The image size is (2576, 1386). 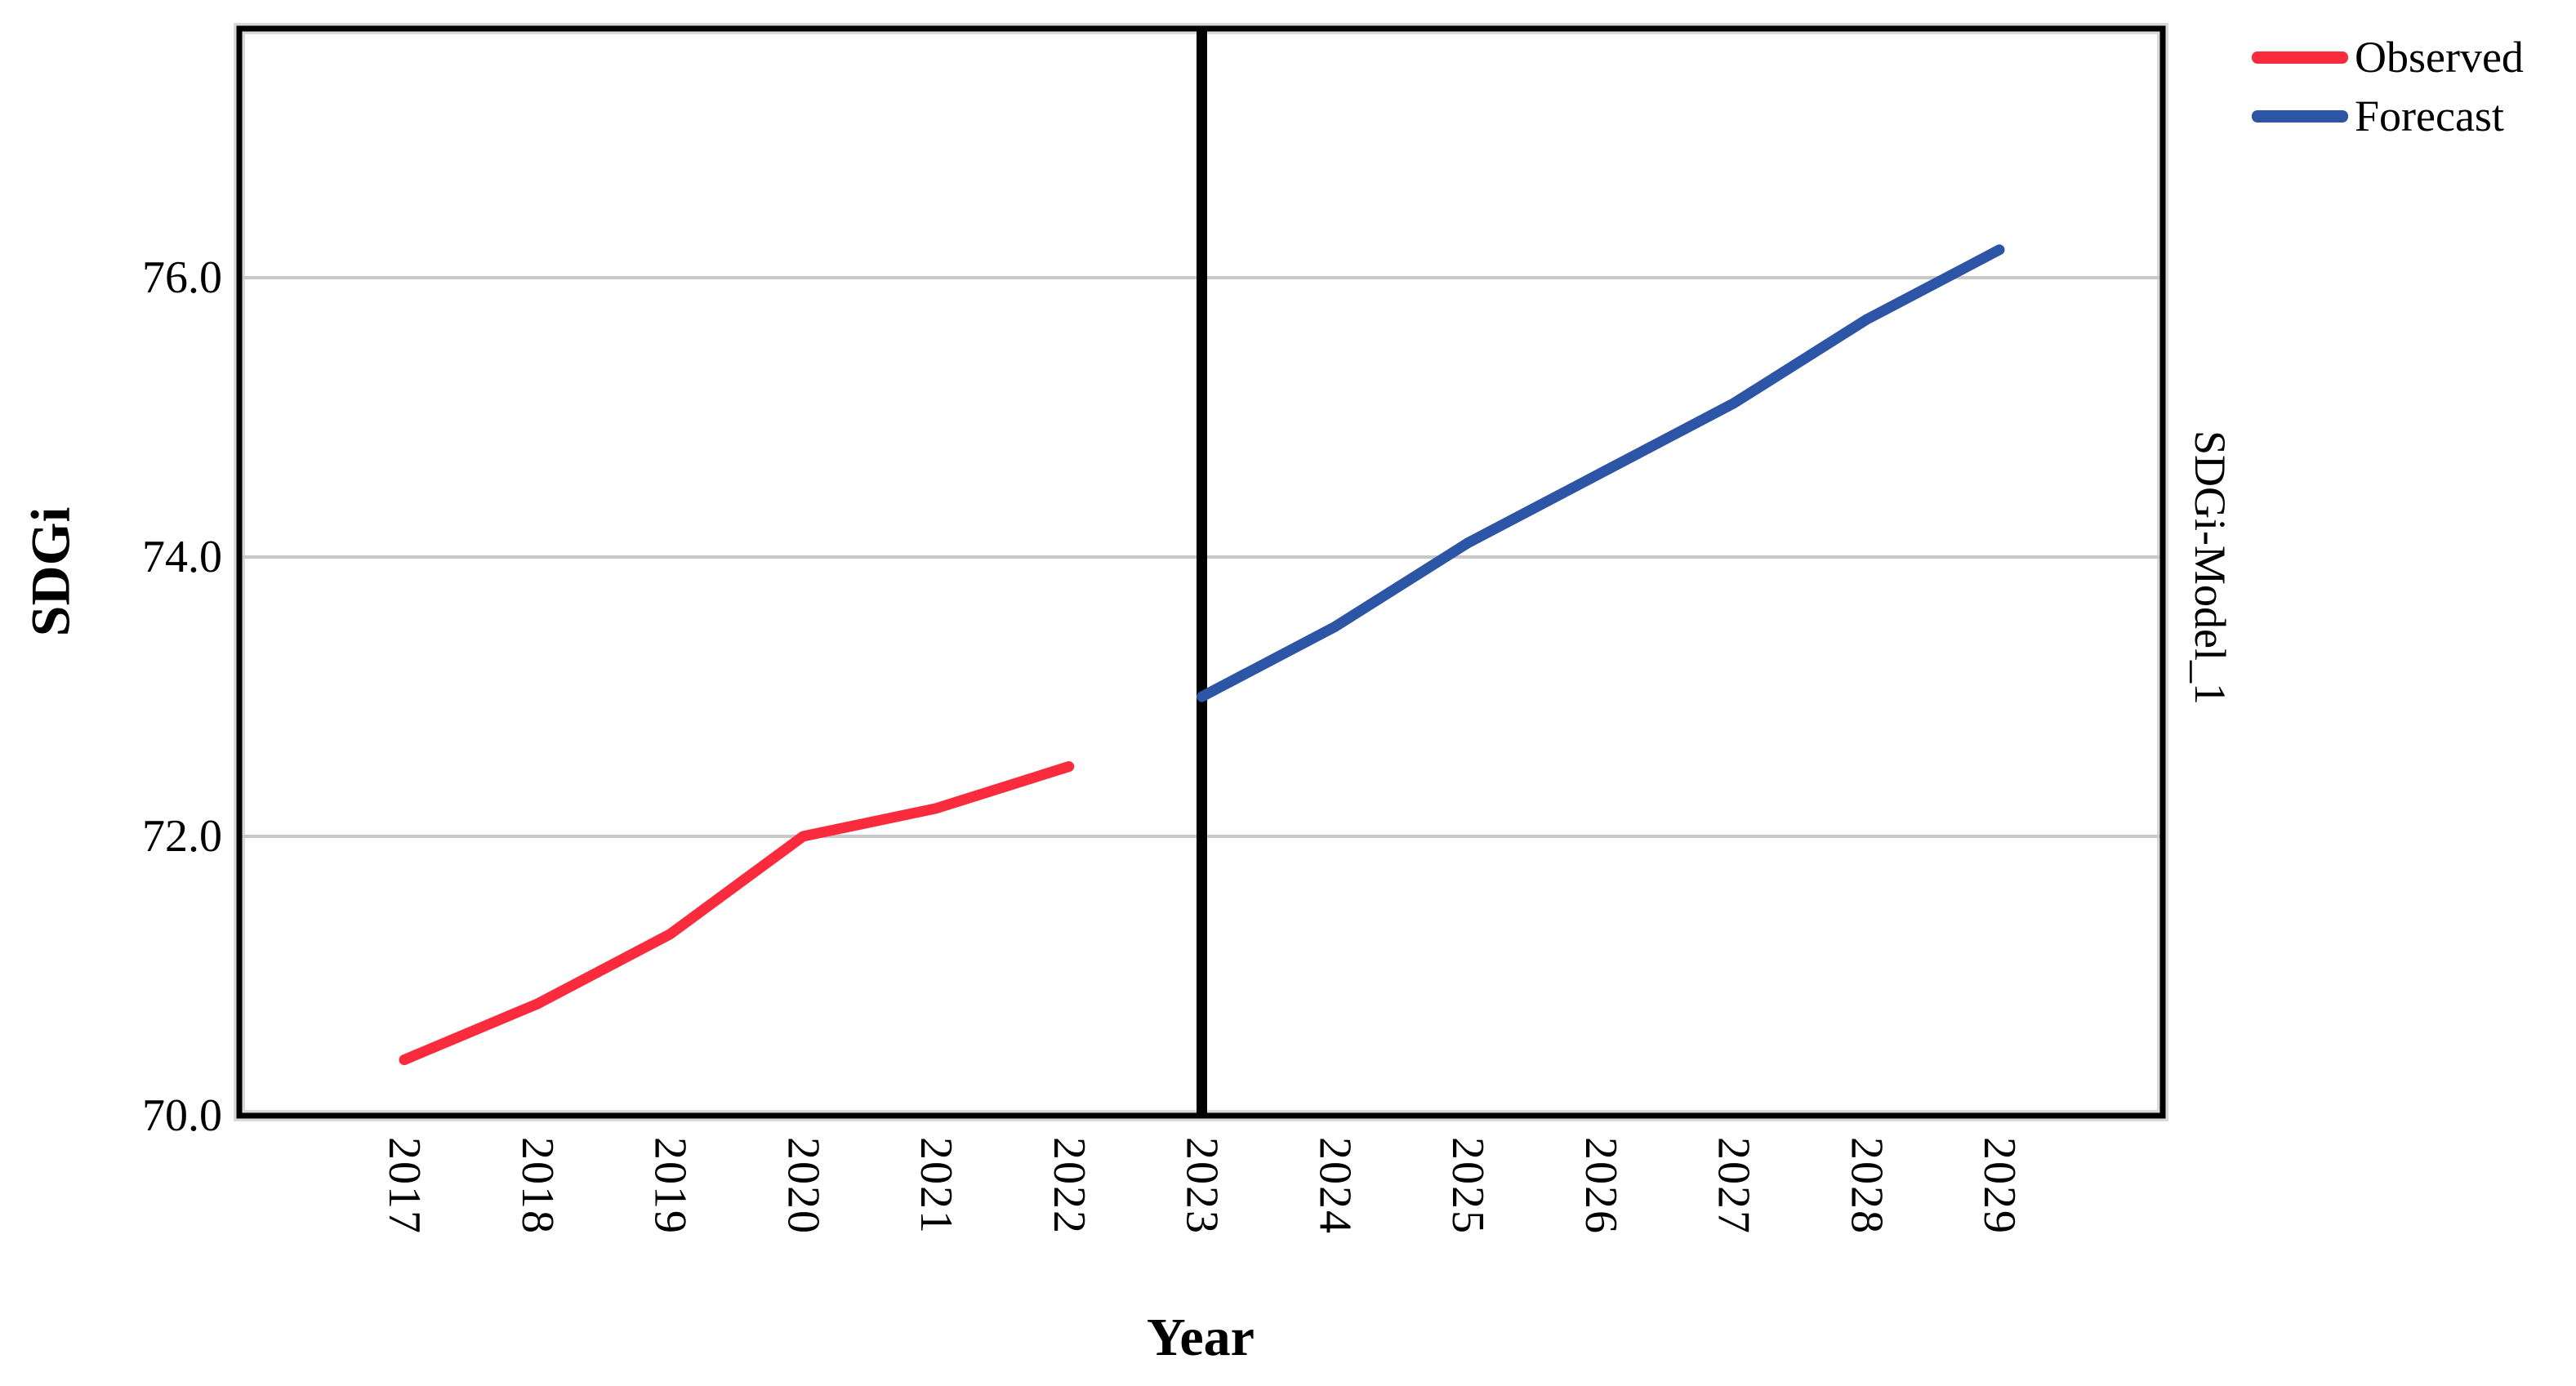 I want to click on right-axis-model-label: SDGi-Model_1, so click(x=2210, y=567).